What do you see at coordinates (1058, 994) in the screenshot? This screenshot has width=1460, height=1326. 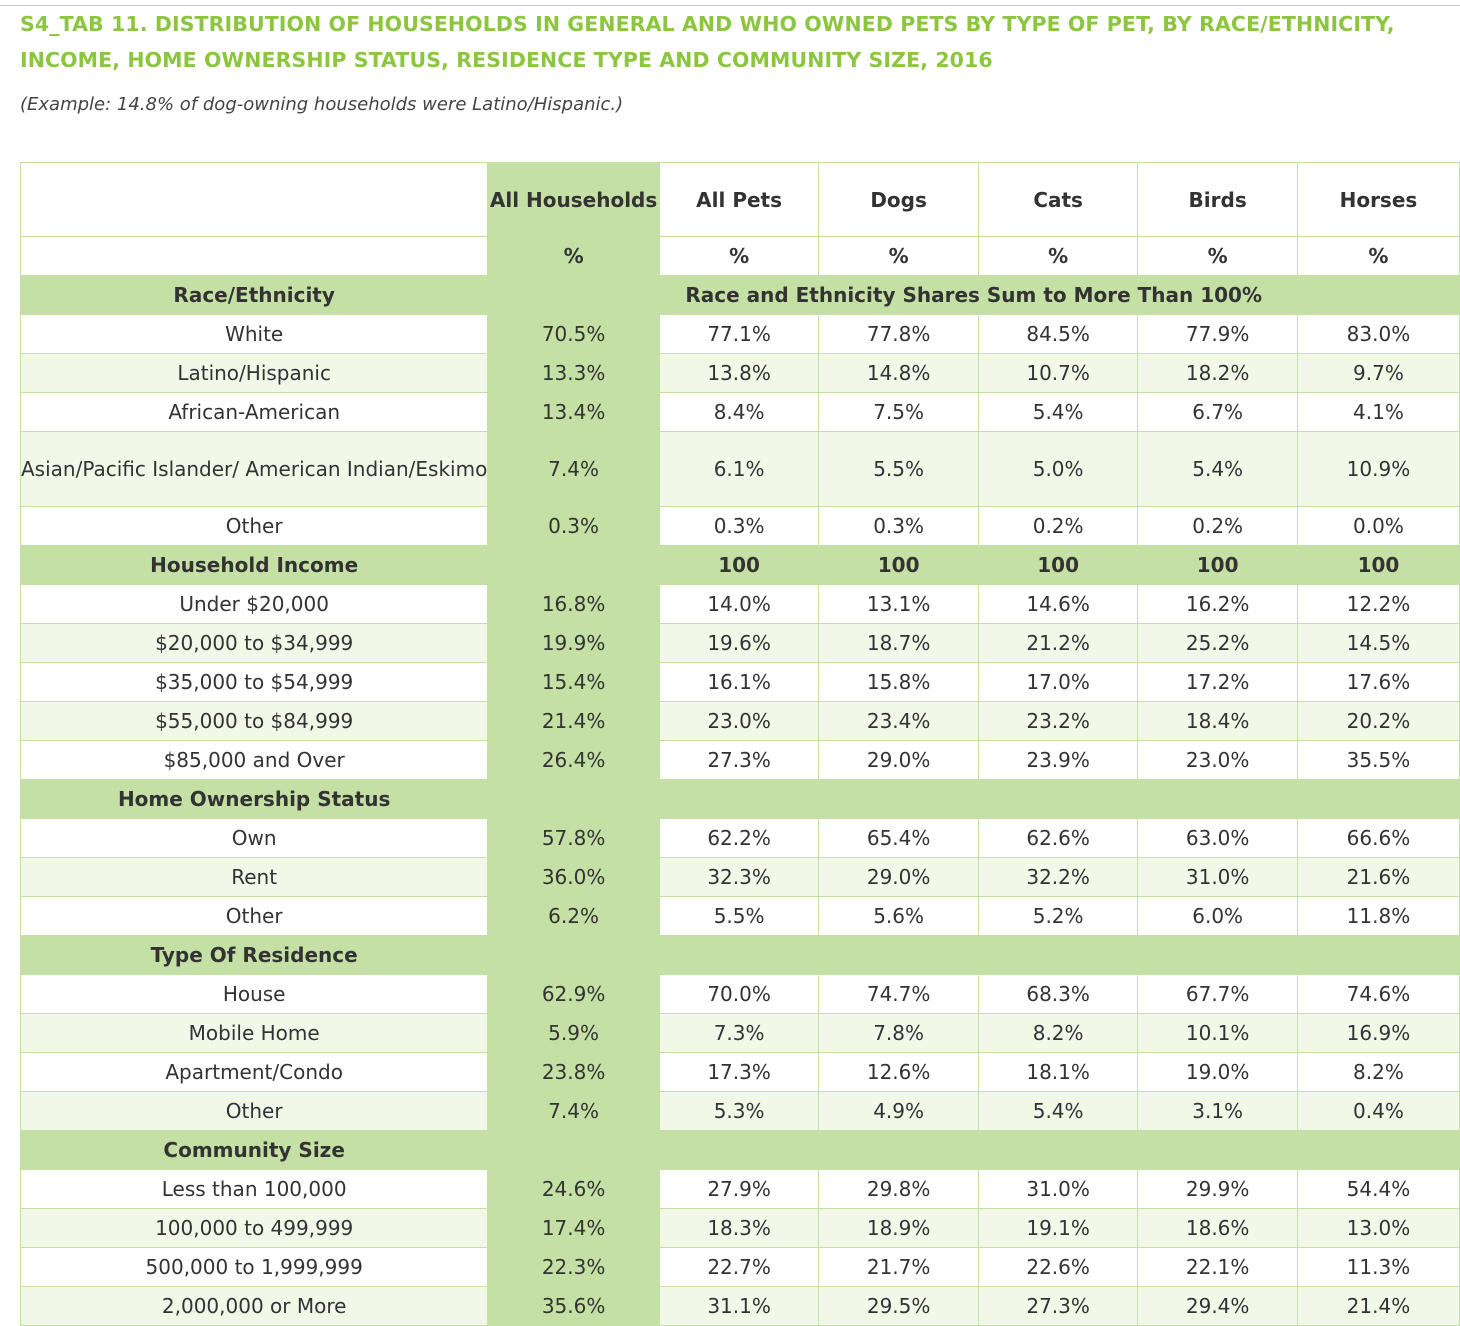 I see `cell-cats: 68.3%` at bounding box center [1058, 994].